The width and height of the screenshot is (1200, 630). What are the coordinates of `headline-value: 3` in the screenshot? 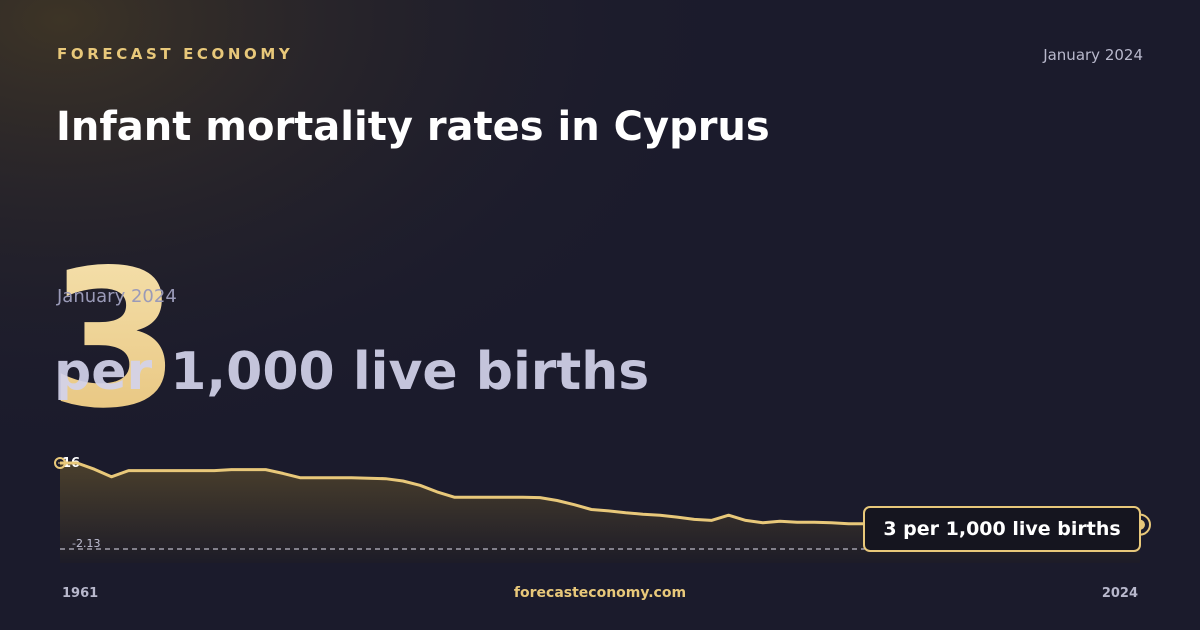 It's located at (114, 339).